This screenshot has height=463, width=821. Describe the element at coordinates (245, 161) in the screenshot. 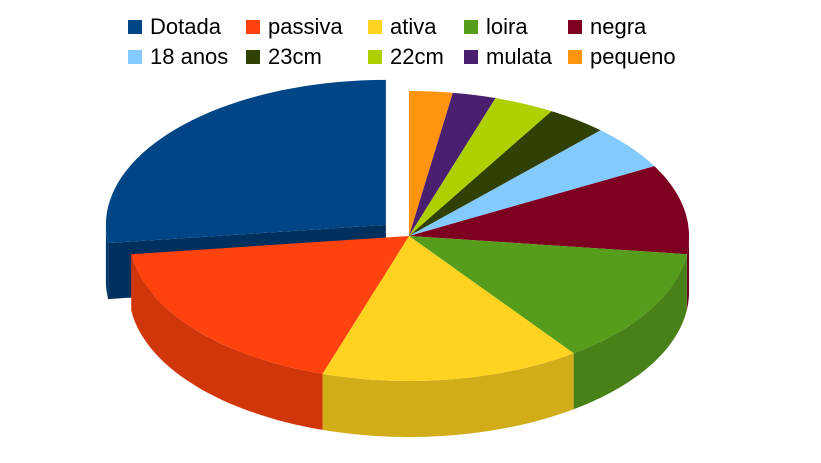

I see `pie-slice-dotada` at that location.